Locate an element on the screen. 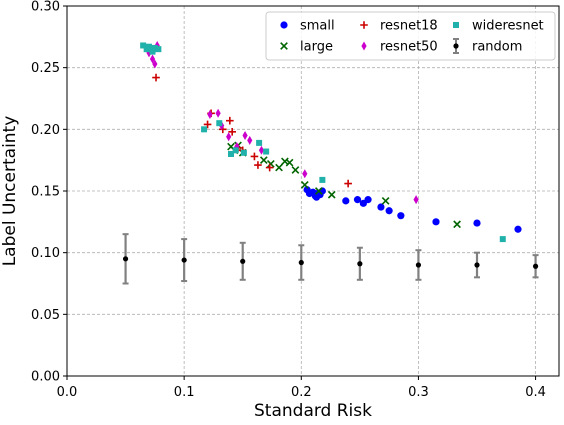 This screenshot has height=425, width=564. legend-item-resnet50: resnet50 is located at coordinates (399, 47).